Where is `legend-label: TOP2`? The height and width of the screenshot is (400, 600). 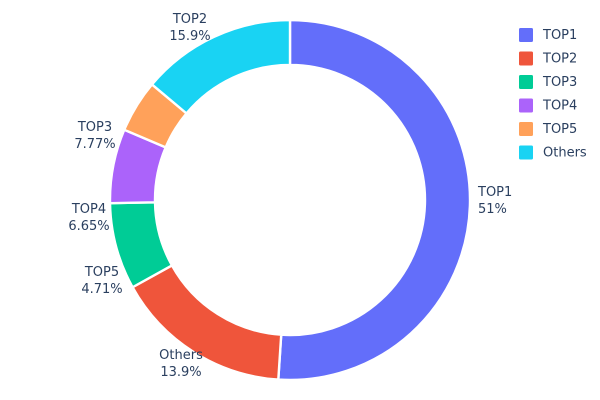 legend-label: TOP2 is located at coordinates (559, 59).